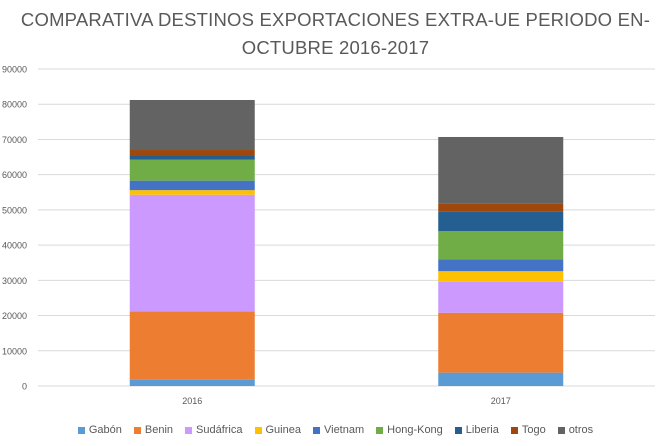  I want to click on legend-item: Hong-Kong, so click(409, 430).